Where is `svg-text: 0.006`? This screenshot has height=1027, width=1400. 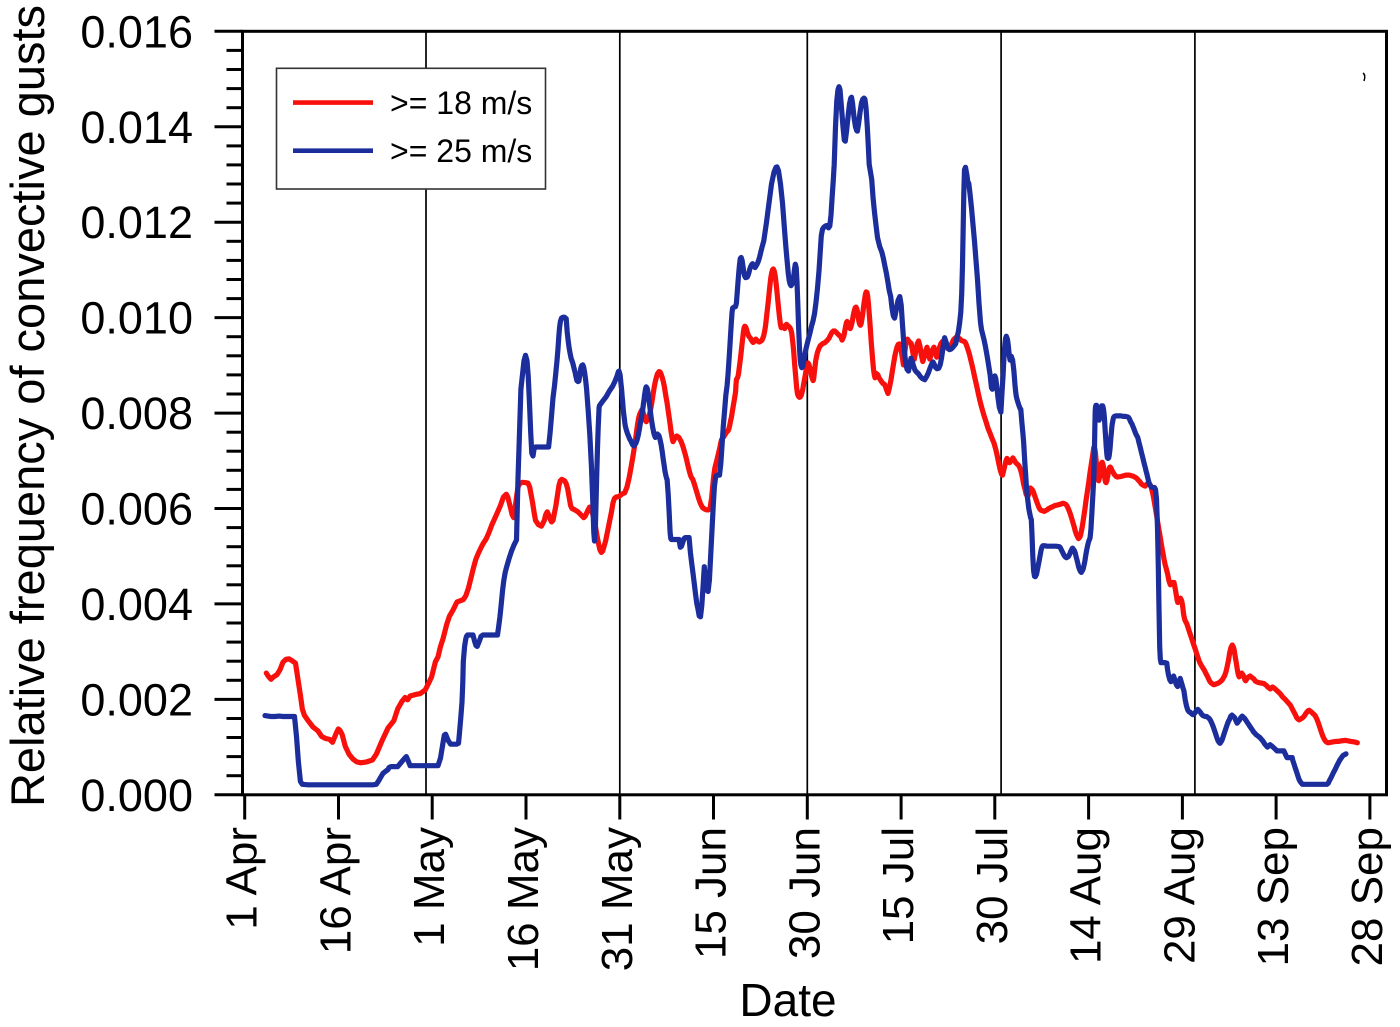 svg-text: 0.006 is located at coordinates (136, 509).